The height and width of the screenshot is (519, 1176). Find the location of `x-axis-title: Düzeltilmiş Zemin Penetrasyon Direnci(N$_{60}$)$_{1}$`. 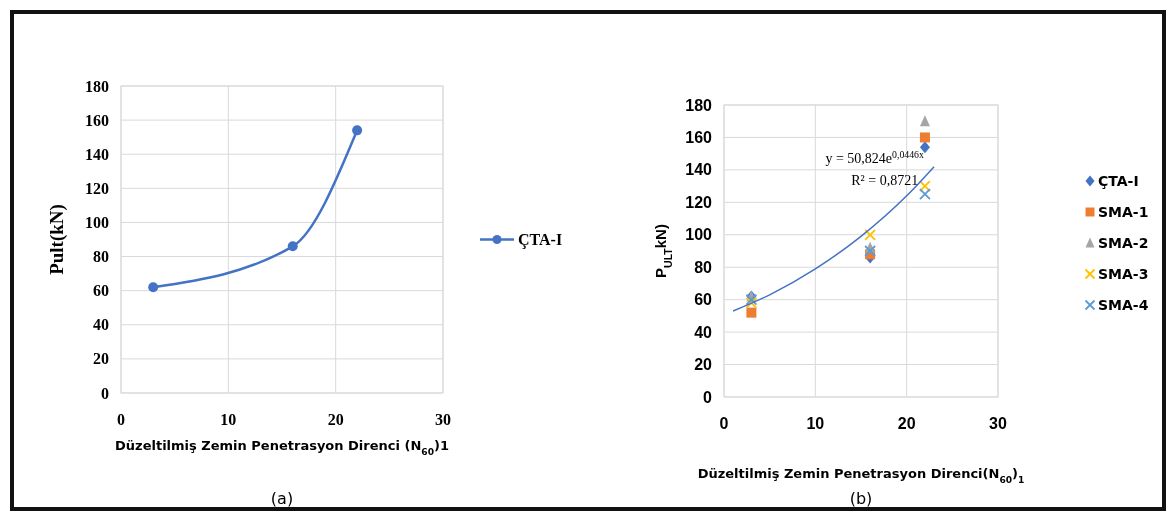

x-axis-title: Düzeltilmiş Zemin Penetrasyon Direnci(N$_{60}$)$_{1}$ is located at coordinates (861, 475).